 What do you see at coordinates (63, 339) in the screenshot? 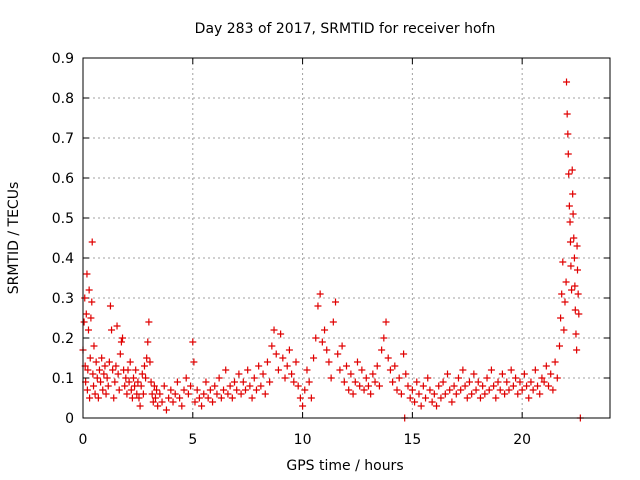
I see `y-tick-label: 0.2` at bounding box center [63, 339].